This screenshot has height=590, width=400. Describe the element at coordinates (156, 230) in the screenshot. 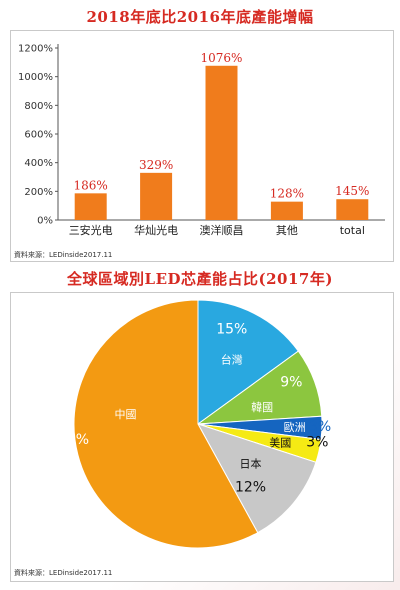

I see `x-tick-label: 华灿光电` at that location.